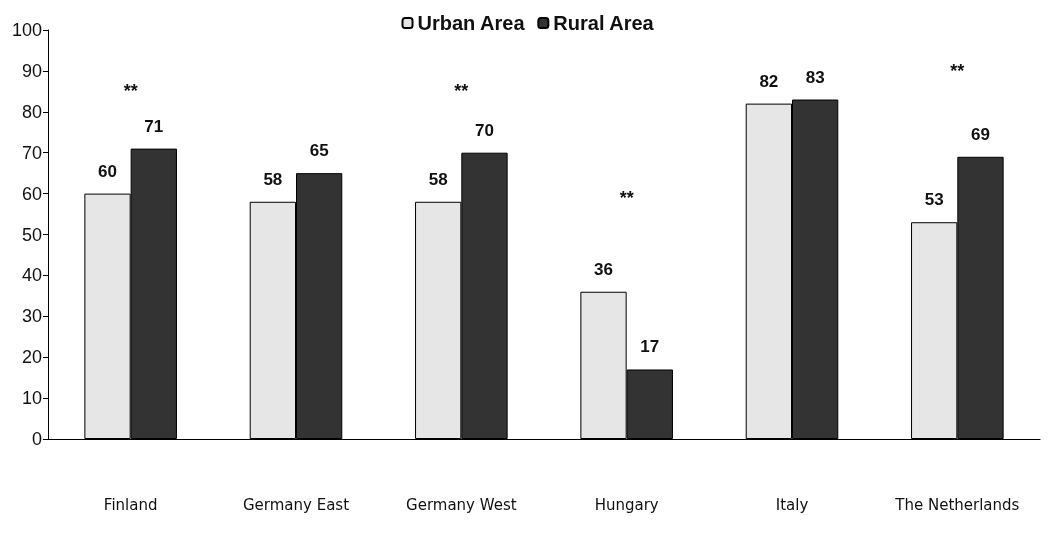 Image resolution: width=1056 pixels, height=535 pixels. What do you see at coordinates (604, 23) in the screenshot?
I see `legend-label: Rural Area` at bounding box center [604, 23].